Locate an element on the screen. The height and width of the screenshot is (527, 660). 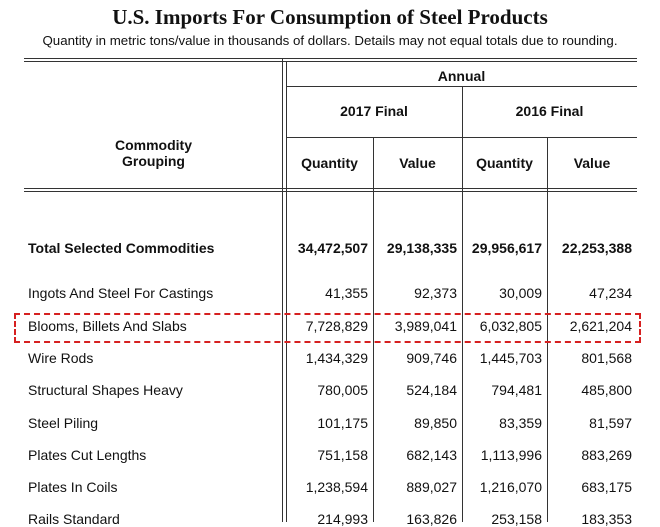
cell-value: 909,746 is located at coordinates (431, 358).